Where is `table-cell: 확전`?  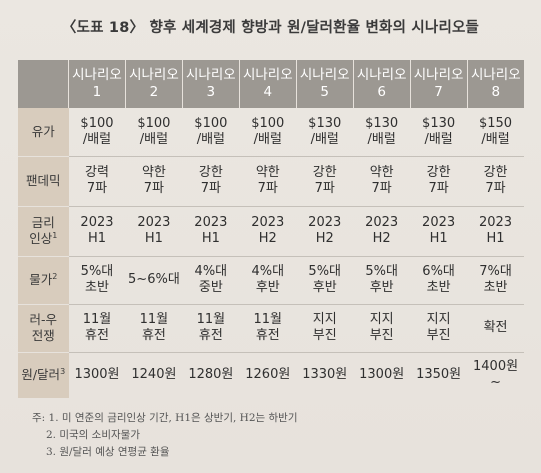 table-cell: 확전 is located at coordinates (495, 327).